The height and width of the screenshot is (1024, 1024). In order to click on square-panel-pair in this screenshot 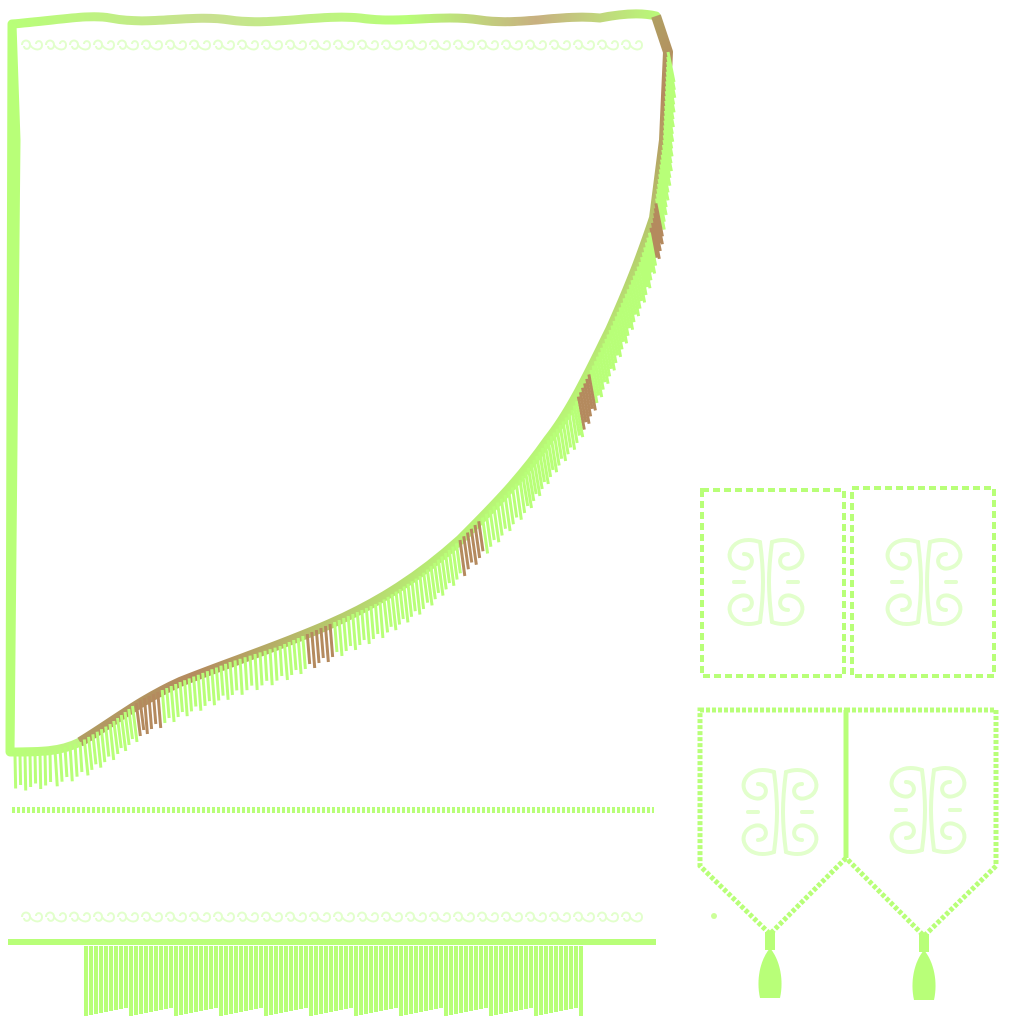, I will do `click(848, 582)`.